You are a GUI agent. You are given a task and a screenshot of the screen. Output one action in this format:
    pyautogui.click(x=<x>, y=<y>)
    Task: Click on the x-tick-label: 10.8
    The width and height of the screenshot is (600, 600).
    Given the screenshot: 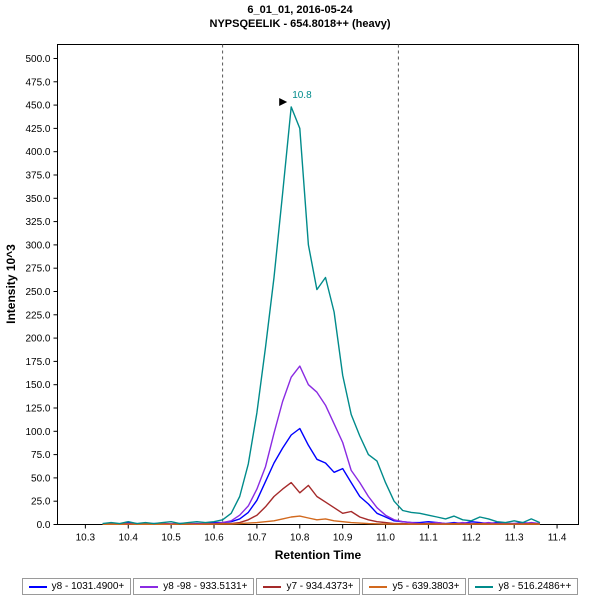 What is the action you would take?
    pyautogui.click(x=300, y=538)
    